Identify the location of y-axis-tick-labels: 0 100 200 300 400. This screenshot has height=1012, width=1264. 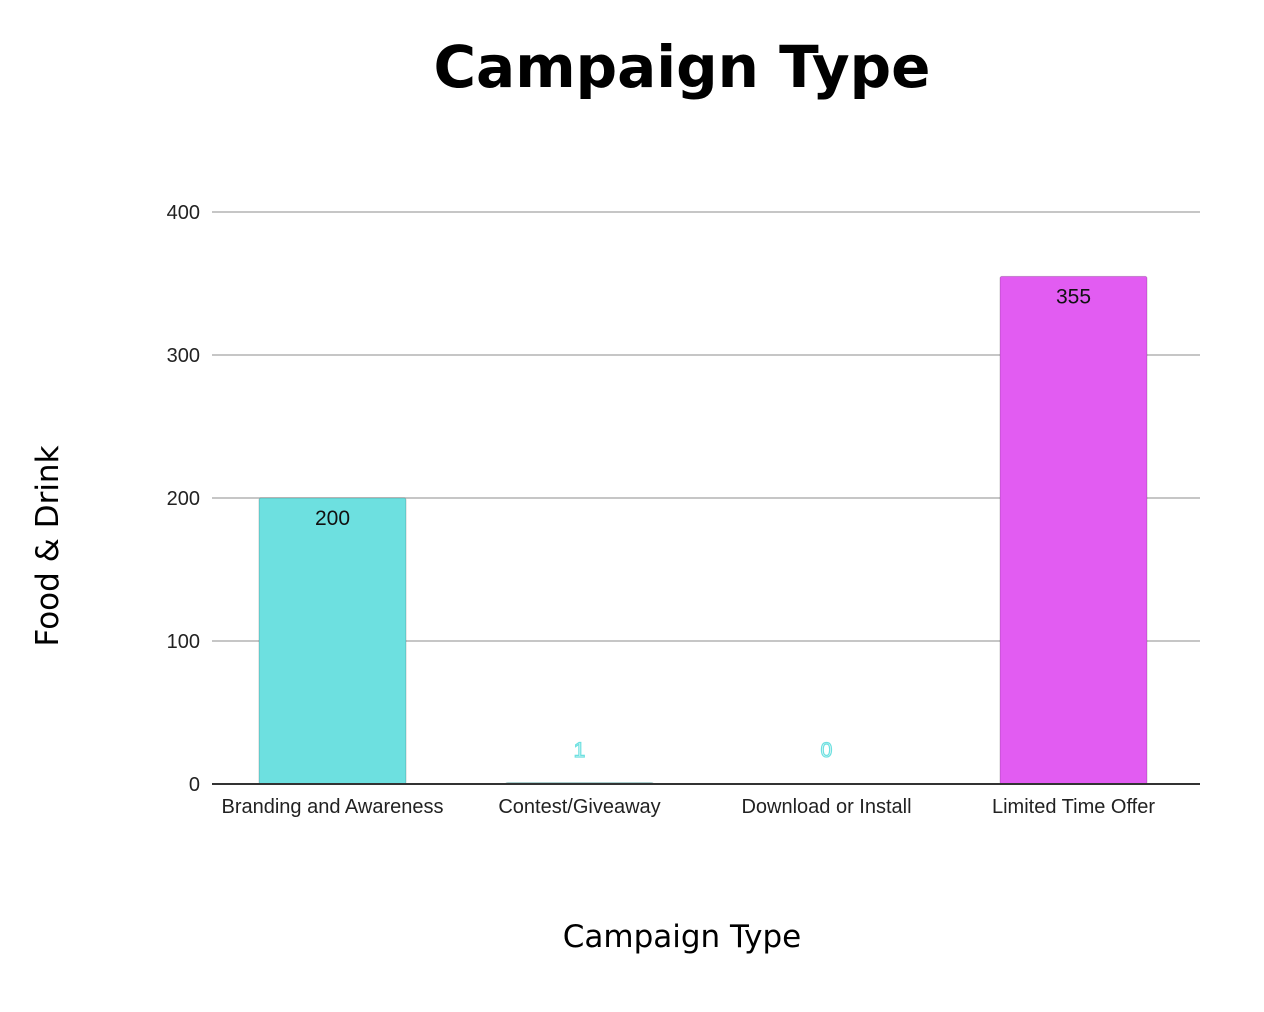
(183, 499).